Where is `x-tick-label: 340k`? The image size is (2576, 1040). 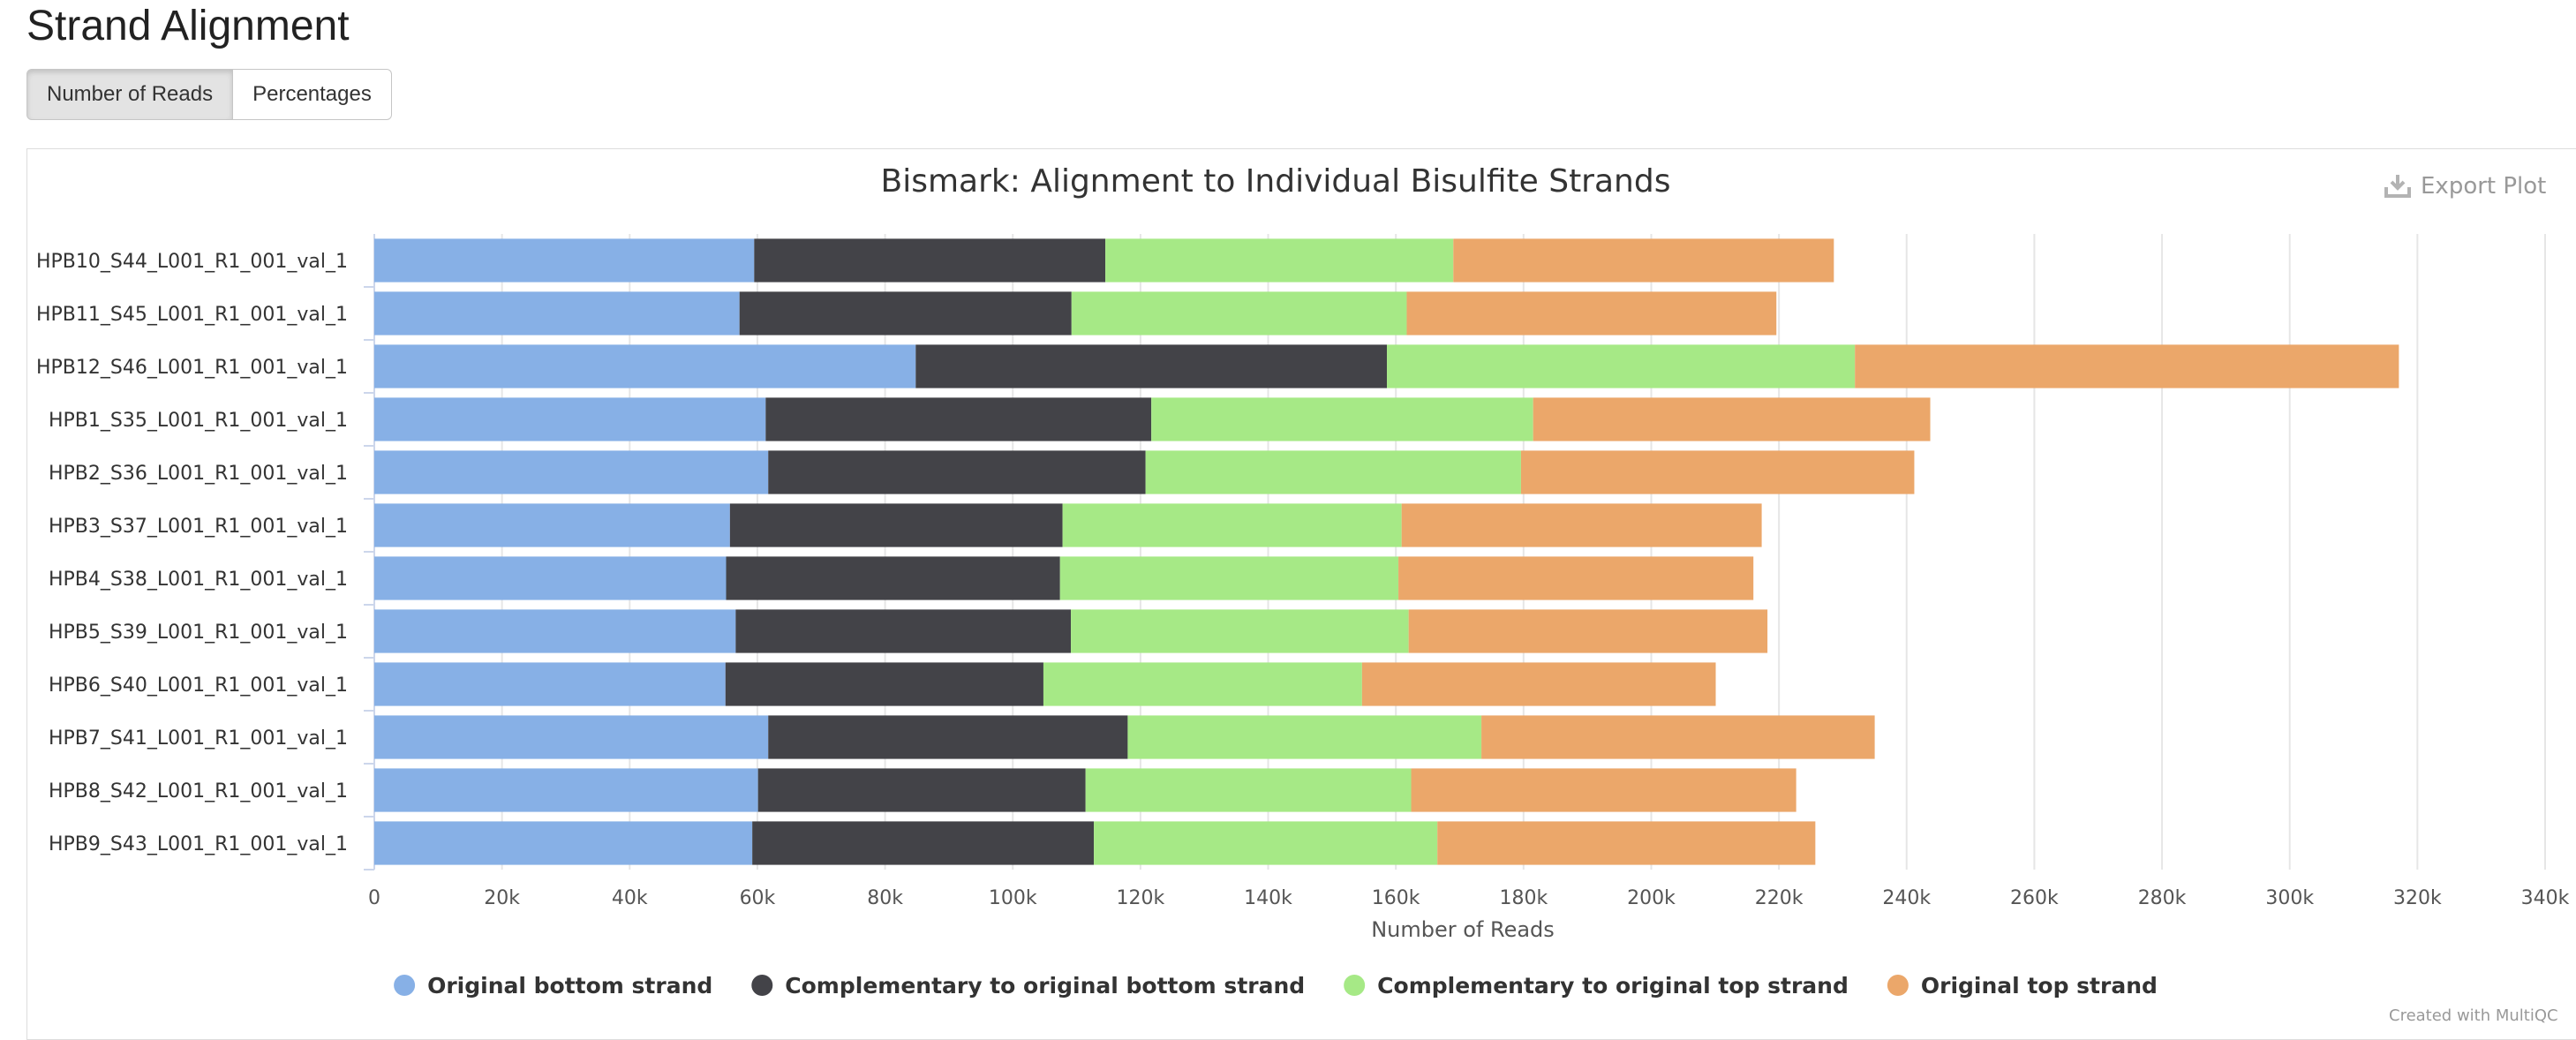 x-tick-label: 340k is located at coordinates (2546, 898).